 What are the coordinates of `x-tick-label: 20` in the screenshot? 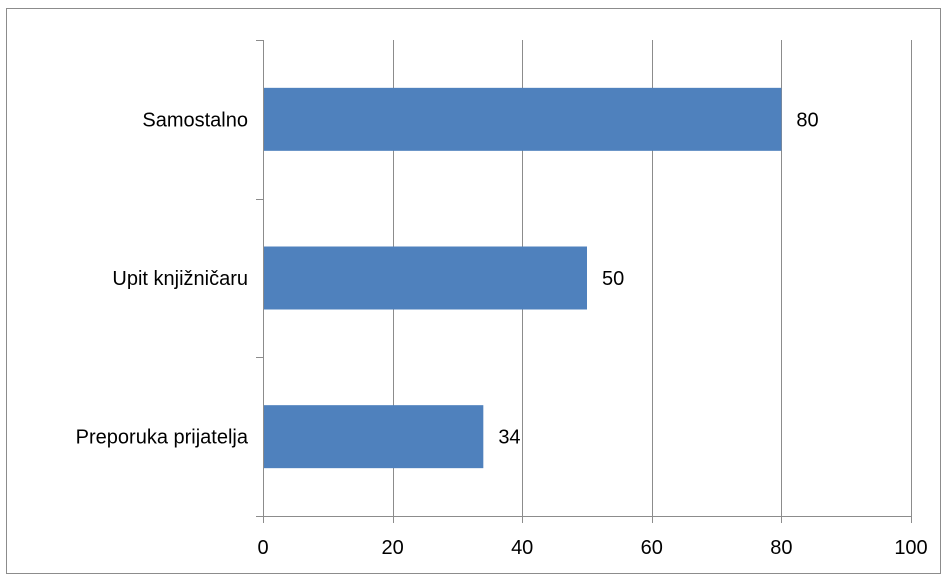 It's located at (392, 548).